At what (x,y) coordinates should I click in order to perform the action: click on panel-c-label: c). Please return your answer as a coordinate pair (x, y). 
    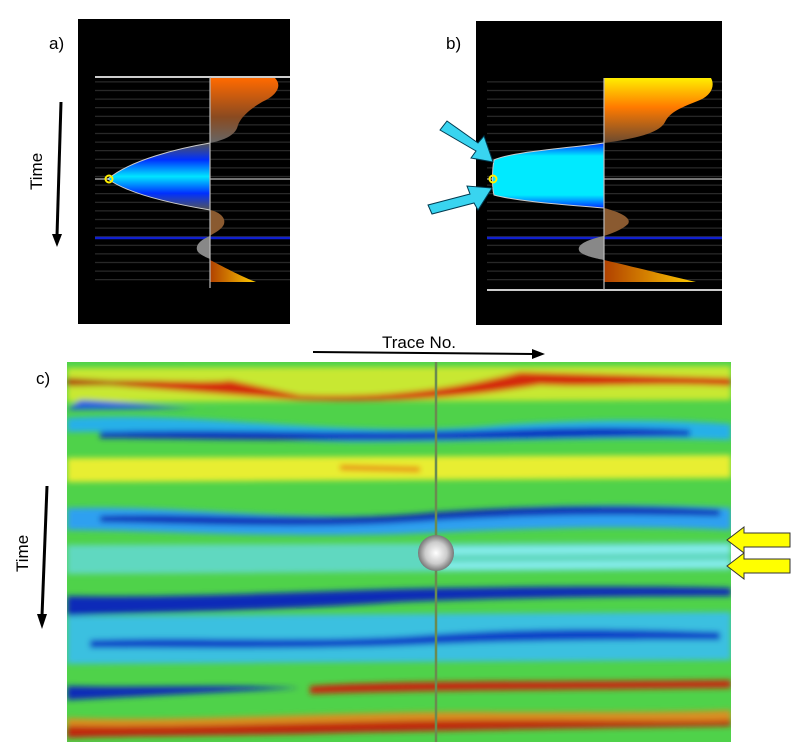
    Looking at the image, I should click on (43, 378).